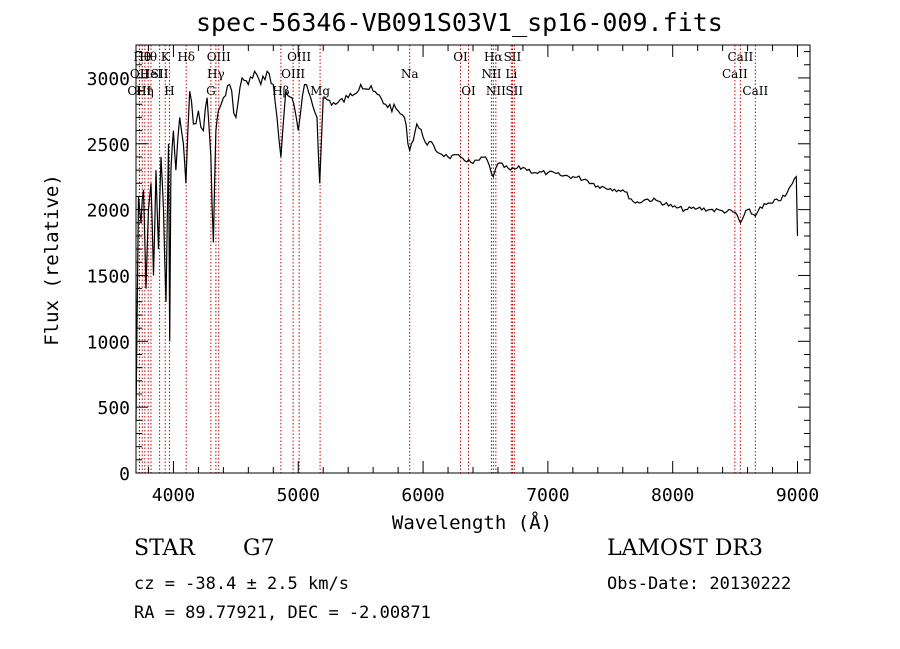 The height and width of the screenshot is (649, 900). I want to click on line-label-19: OI, so click(468, 91).